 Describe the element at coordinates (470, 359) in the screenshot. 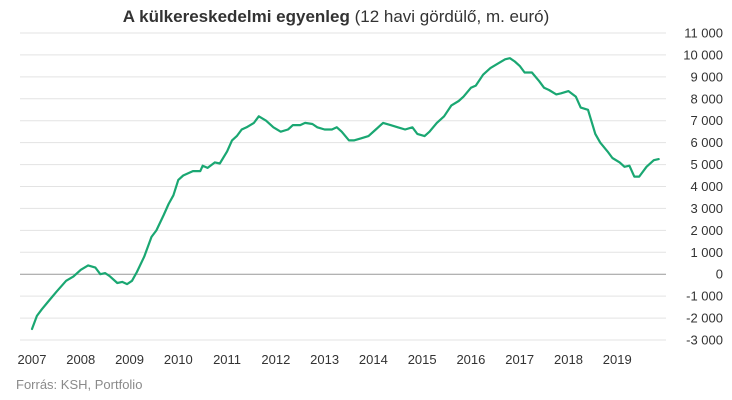

I see `x-tick-label: 2016` at that location.